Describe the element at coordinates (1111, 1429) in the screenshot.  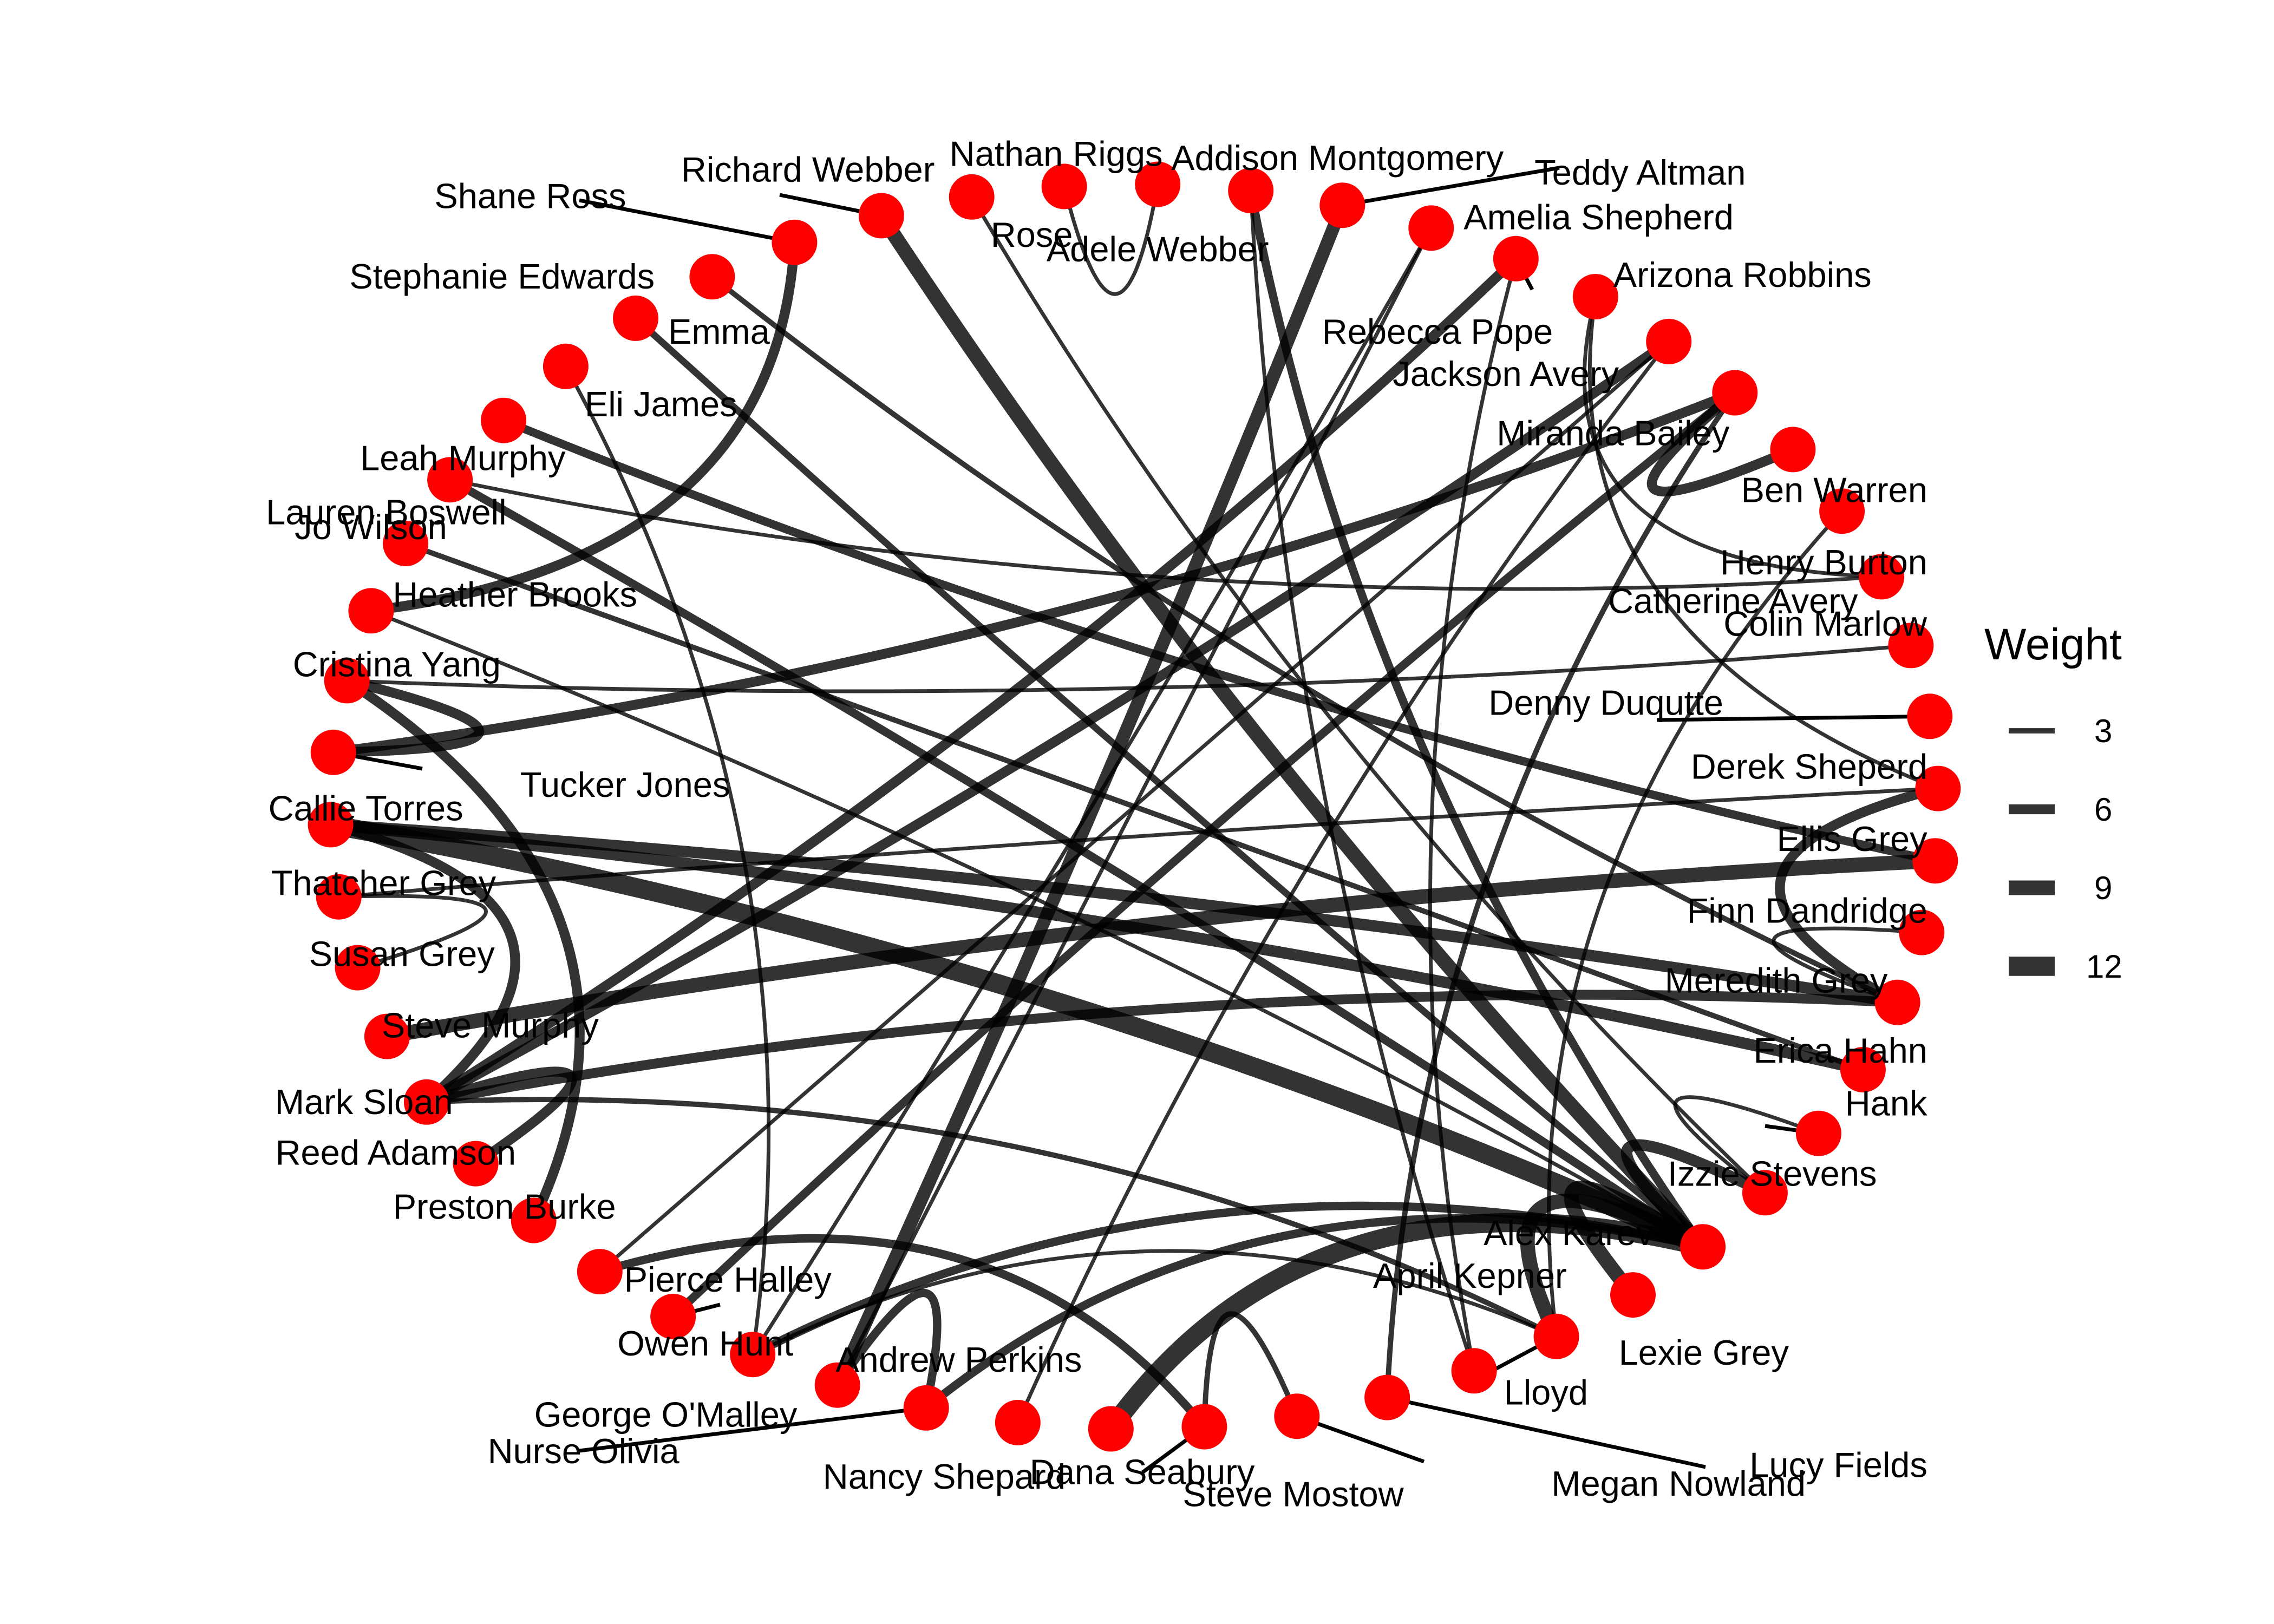
I see `node-dana-seabury` at that location.